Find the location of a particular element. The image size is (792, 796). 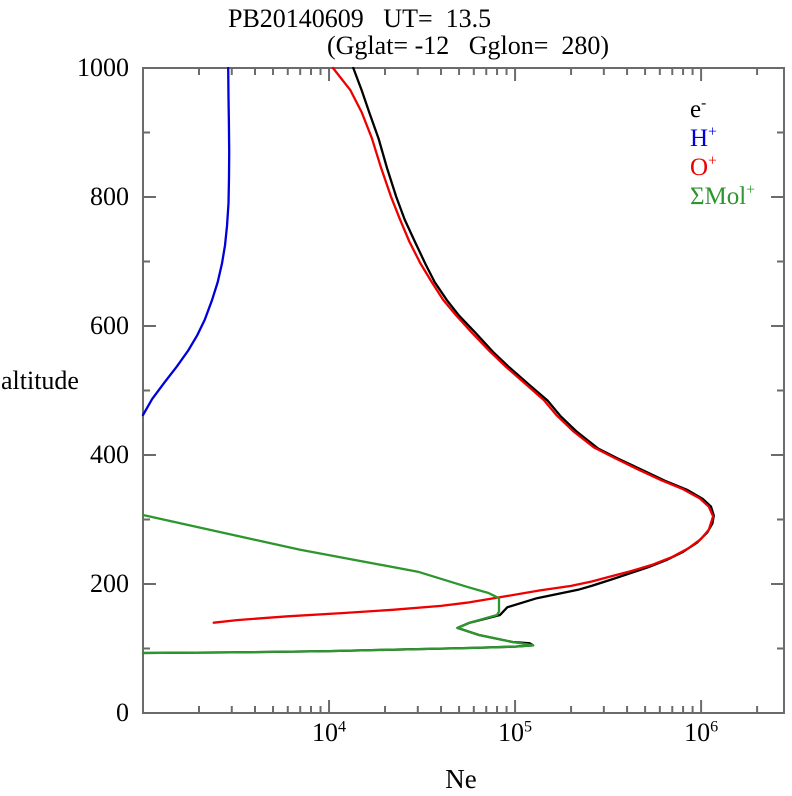

legend-item-h_plus: H+ is located at coordinates (703, 137).